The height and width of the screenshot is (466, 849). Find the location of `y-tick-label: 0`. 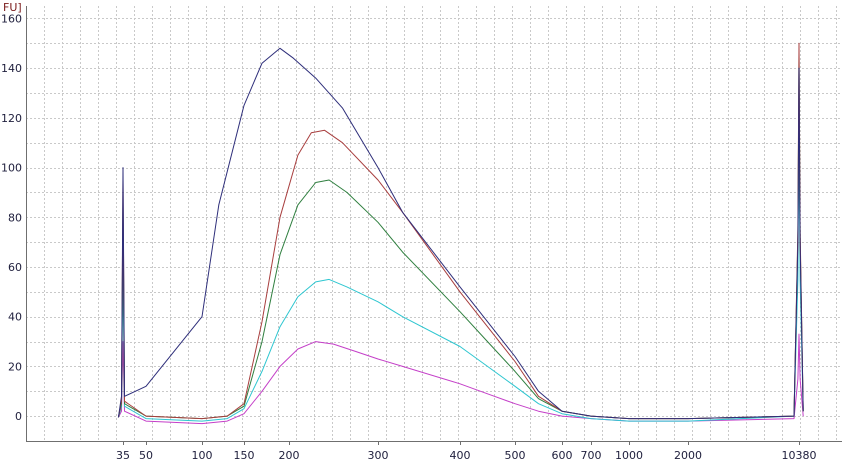

y-tick-label: 0 is located at coordinates (18, 416).